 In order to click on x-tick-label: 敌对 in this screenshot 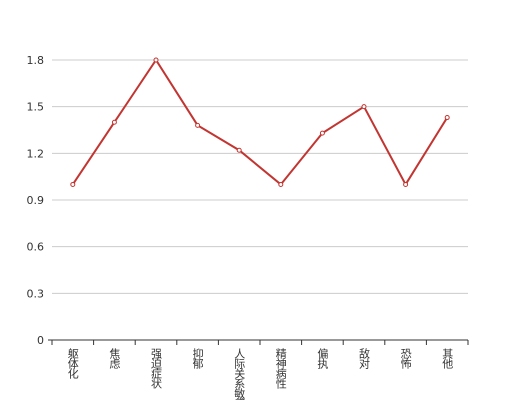, I will do `click(364, 358)`.